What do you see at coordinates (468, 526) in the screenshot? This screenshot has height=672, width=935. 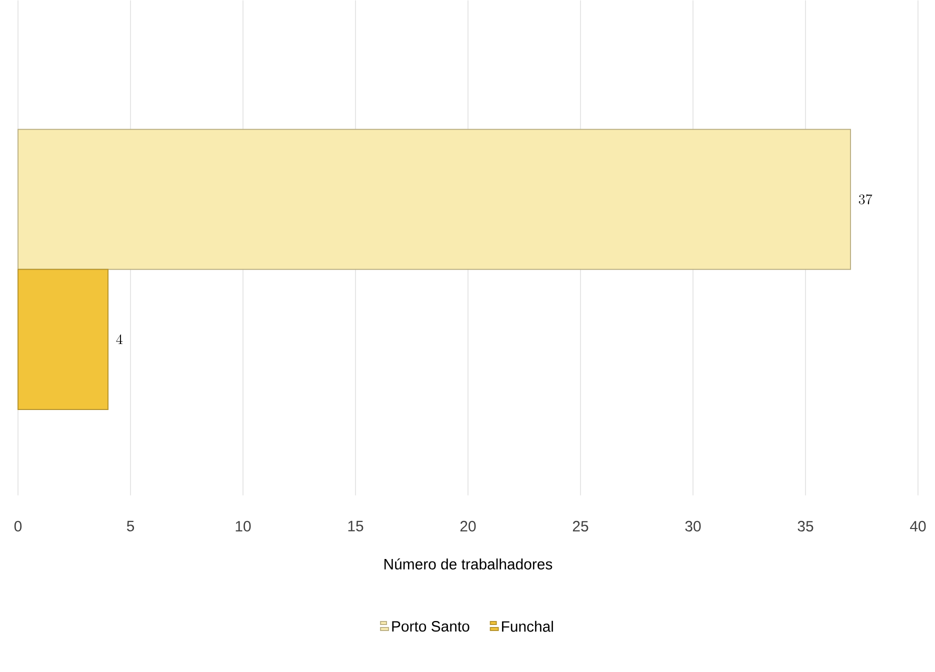 I see `x-tick-label: 20` at bounding box center [468, 526].